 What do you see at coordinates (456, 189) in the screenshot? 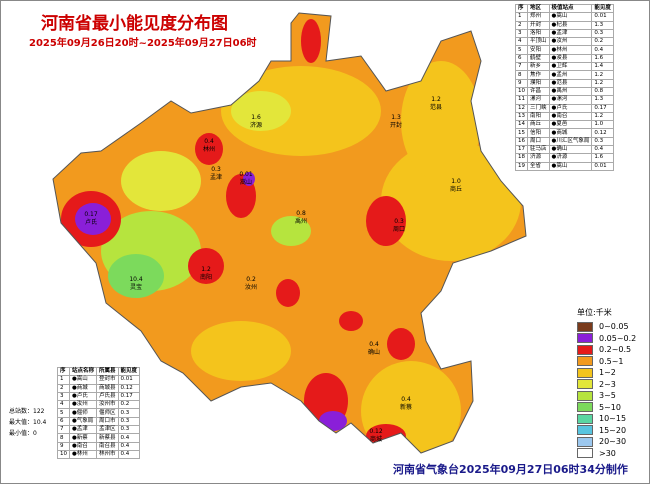
I see `station-name: 商丘` at bounding box center [456, 189].